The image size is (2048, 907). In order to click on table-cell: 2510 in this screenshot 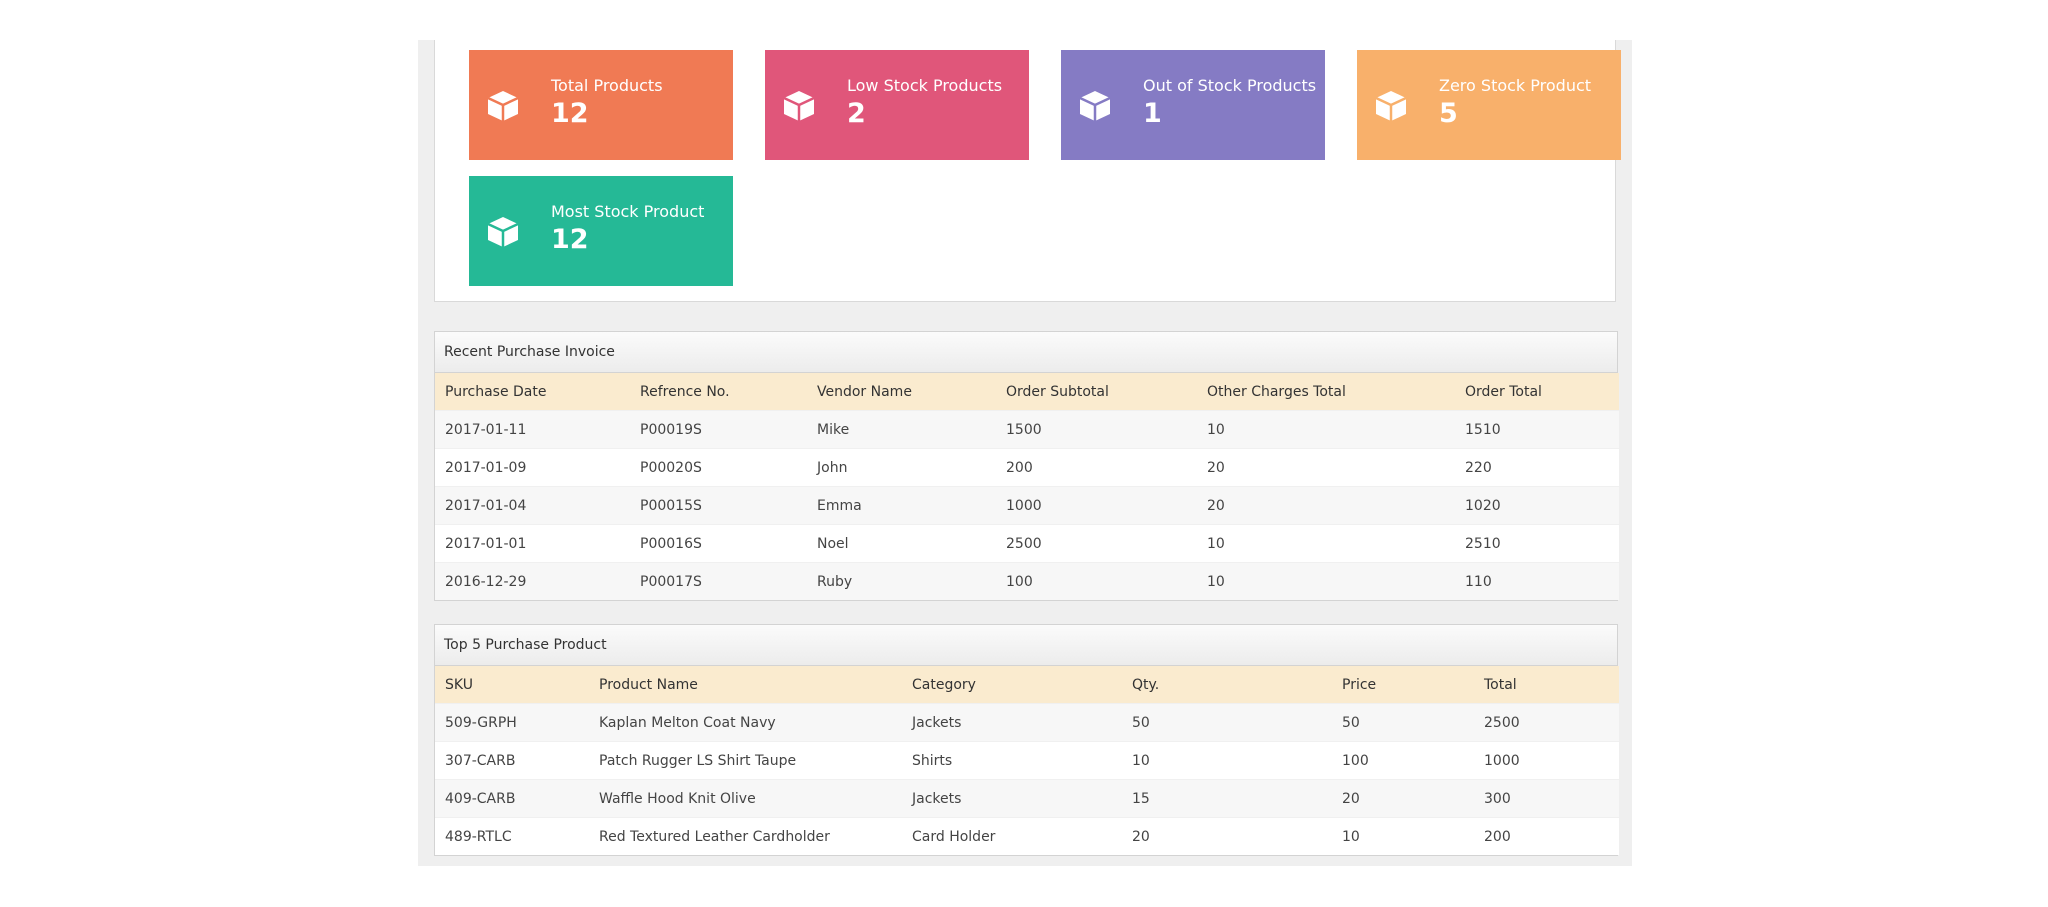, I will do `click(1537, 543)`.